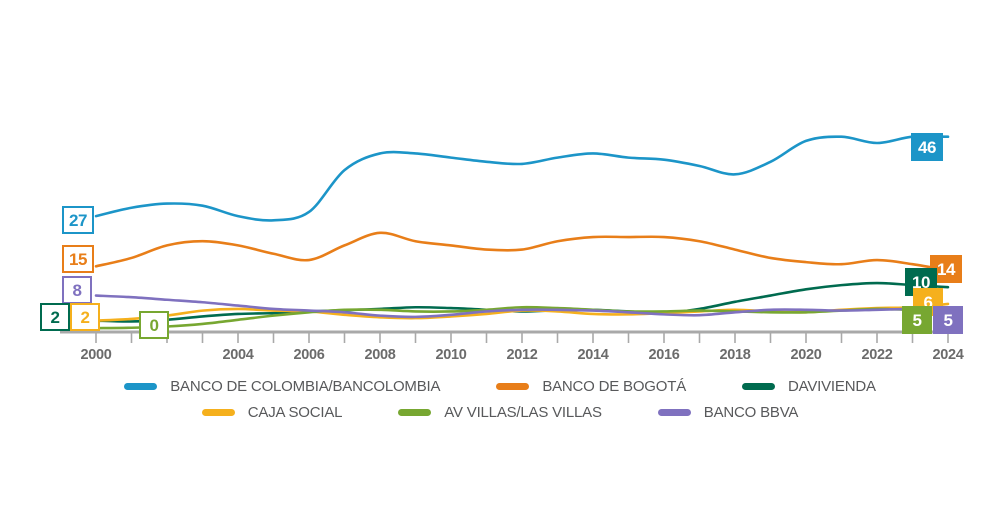  What do you see at coordinates (876, 355) in the screenshot?
I see `x-tick-label-2022: 2022` at bounding box center [876, 355].